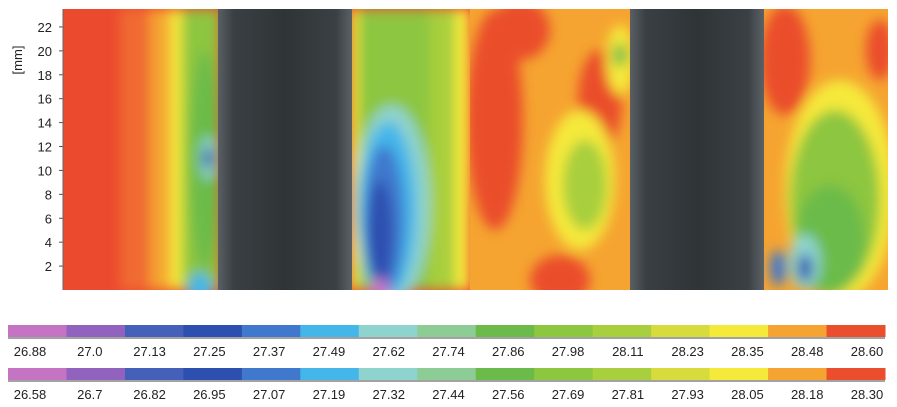  I want to click on contour-cold-bottom, so click(380, 284).